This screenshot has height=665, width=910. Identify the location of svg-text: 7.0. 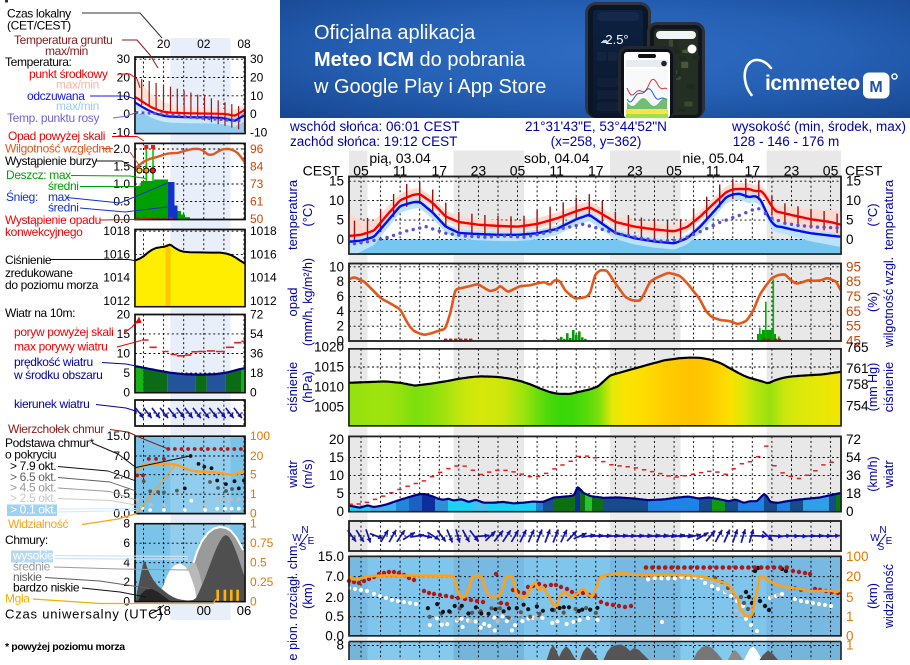
(334, 576).